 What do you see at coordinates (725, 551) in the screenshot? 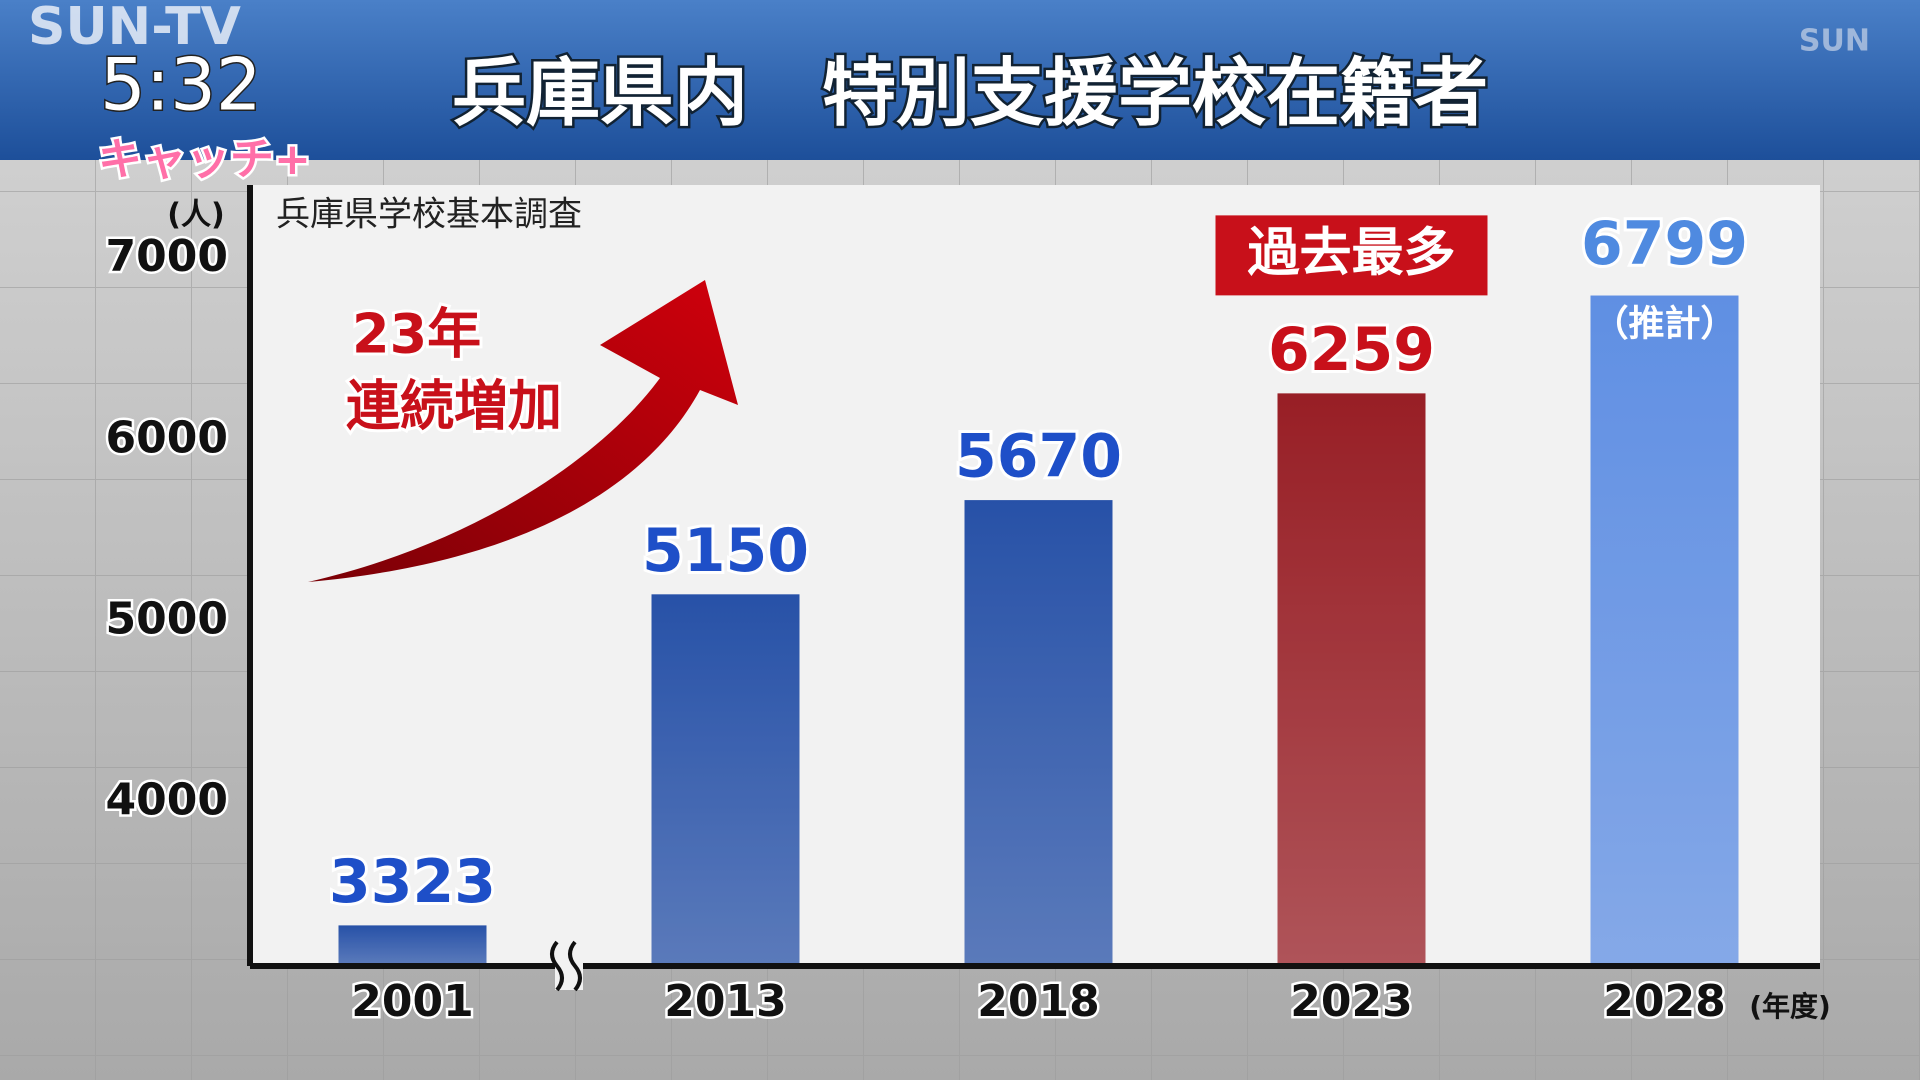
I see `value-label: 5150` at bounding box center [725, 551].